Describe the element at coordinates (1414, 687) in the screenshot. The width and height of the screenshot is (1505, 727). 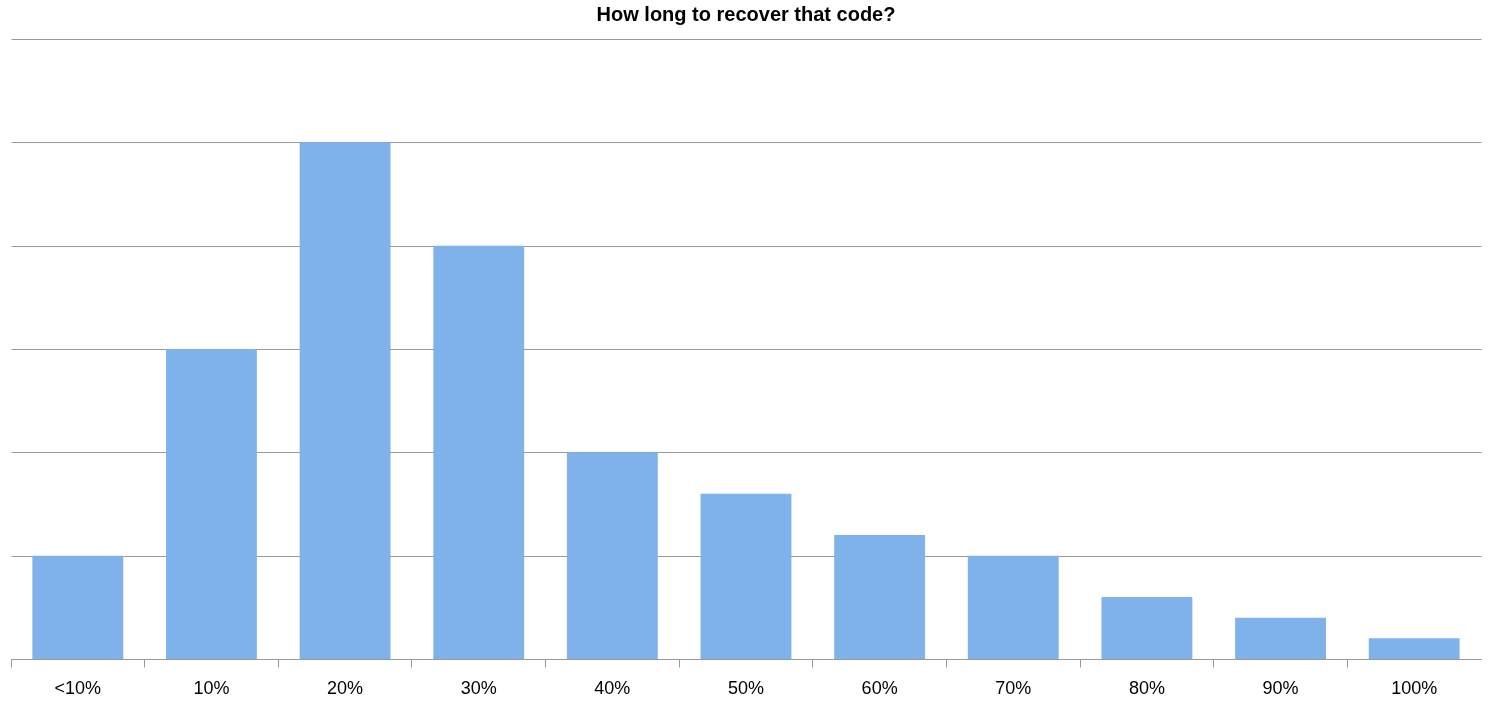
I see `x-tick-label: 100%` at that location.